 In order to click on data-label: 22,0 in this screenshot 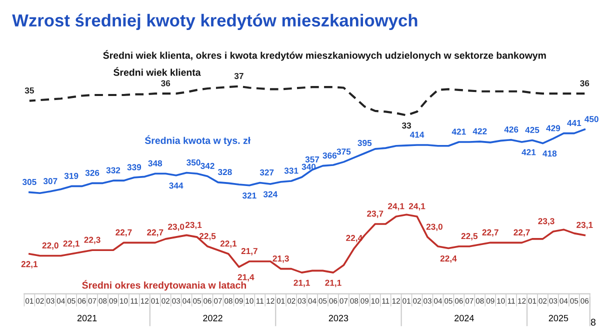, I will do `click(50, 246)`.